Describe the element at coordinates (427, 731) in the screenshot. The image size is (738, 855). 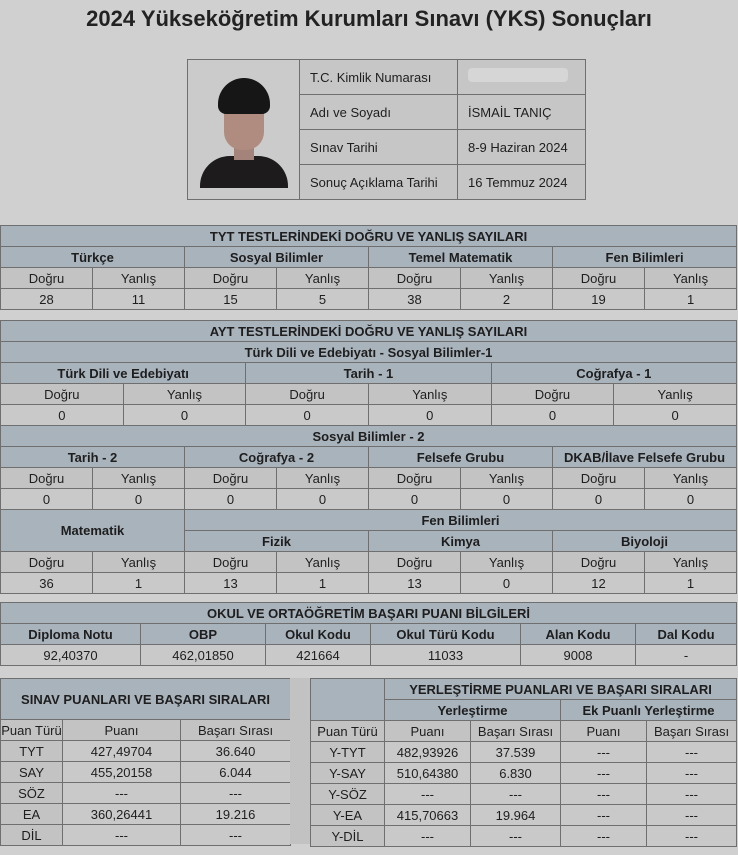
I see `yerlestirme-column-header: Puanı` at that location.